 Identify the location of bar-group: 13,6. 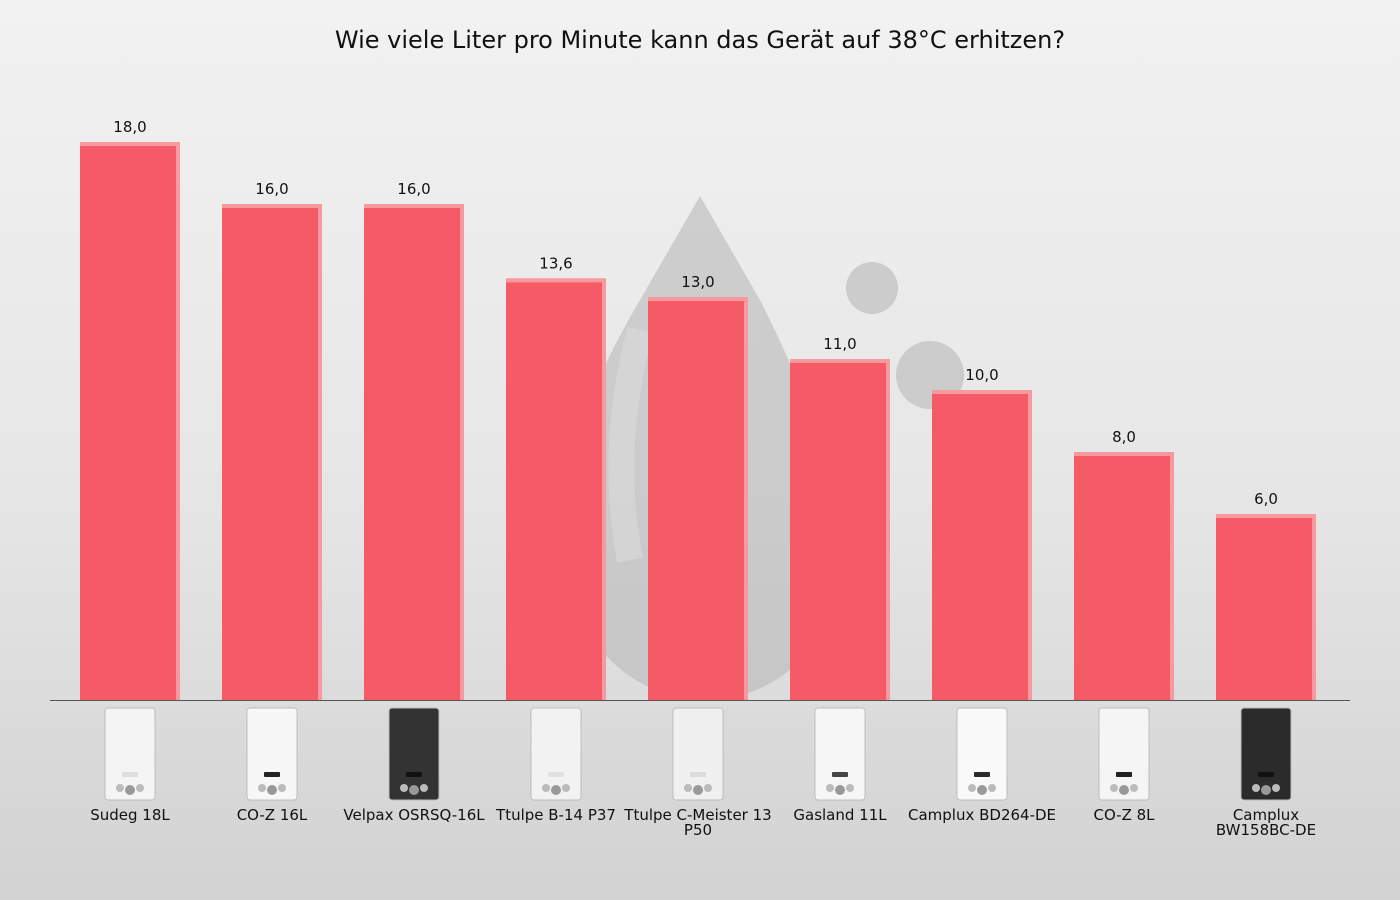
(556, 477).